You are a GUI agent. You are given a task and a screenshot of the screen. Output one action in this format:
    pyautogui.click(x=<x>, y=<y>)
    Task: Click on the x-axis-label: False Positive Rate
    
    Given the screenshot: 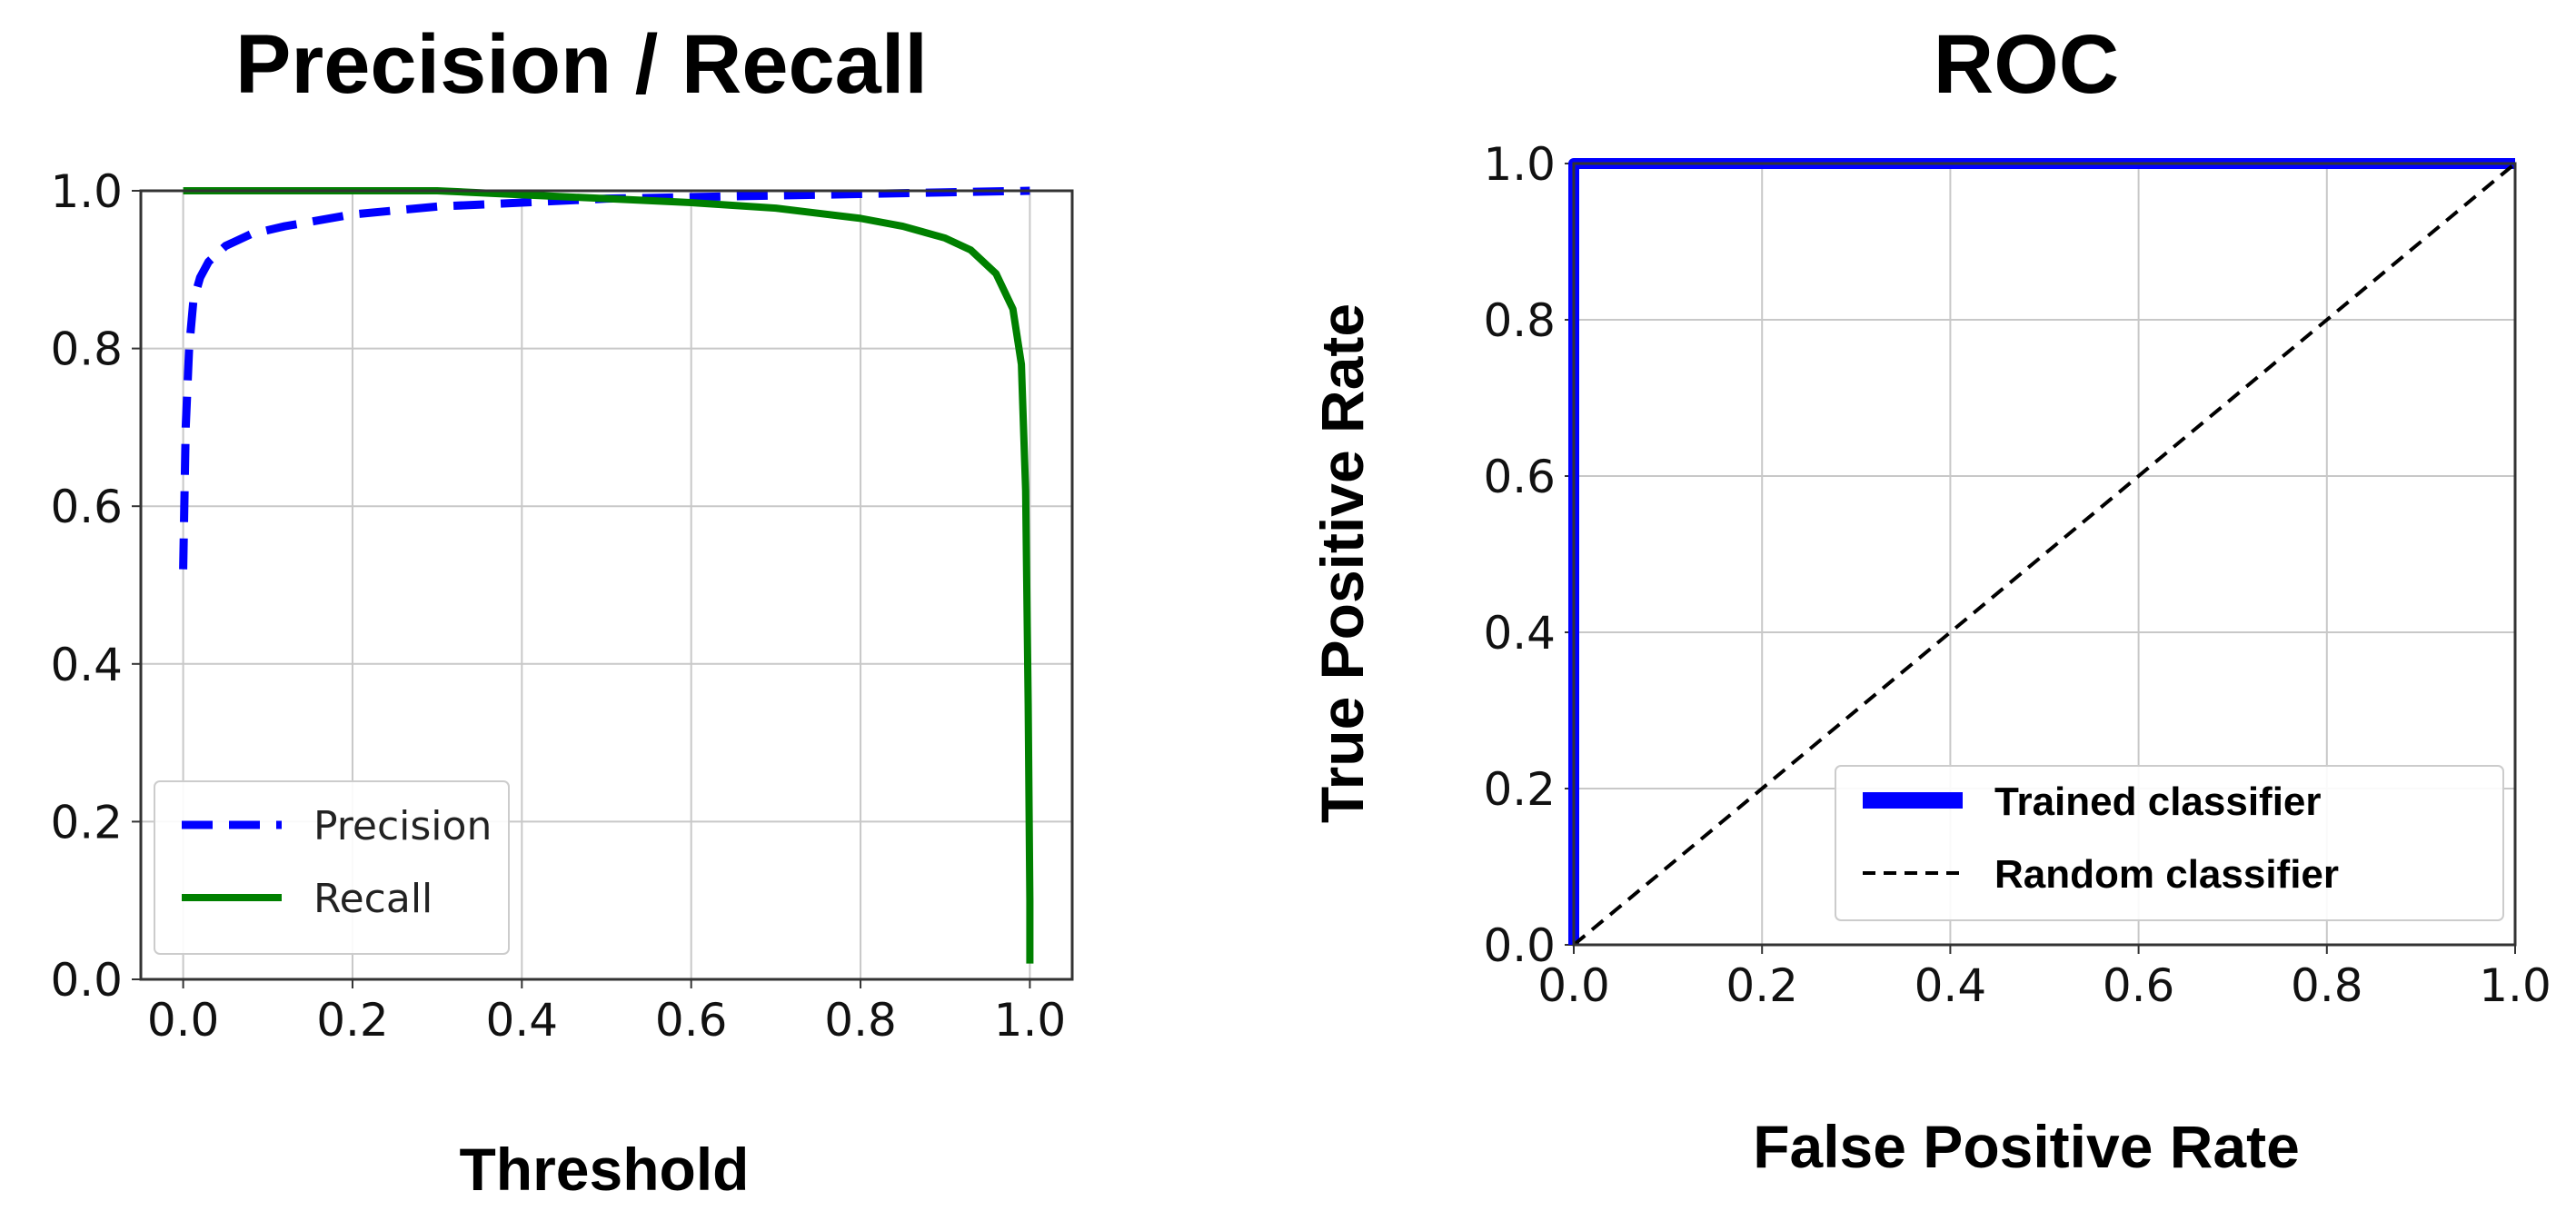 What is the action you would take?
    pyautogui.click(x=2027, y=1146)
    